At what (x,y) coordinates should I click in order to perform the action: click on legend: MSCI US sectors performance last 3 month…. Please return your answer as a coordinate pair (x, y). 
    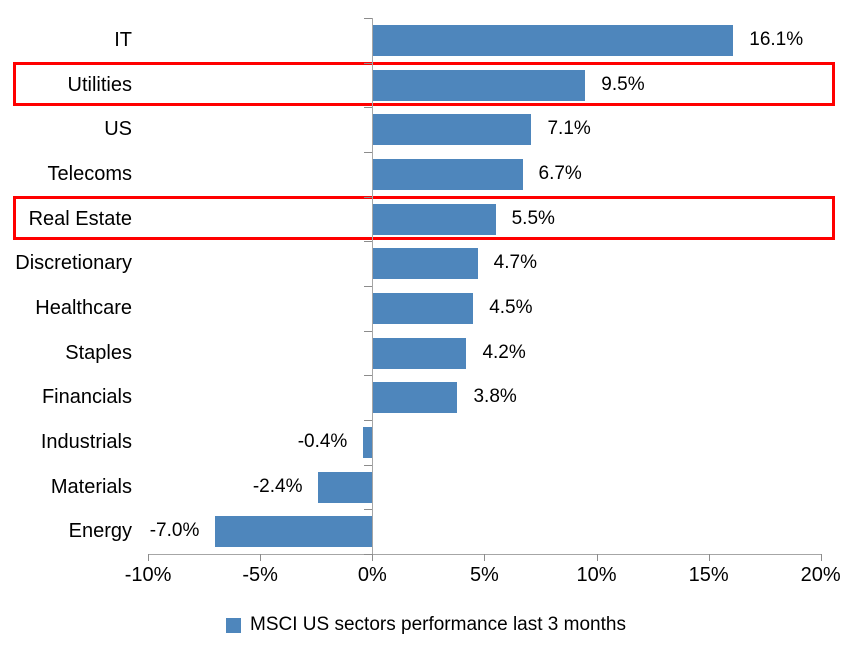
    Looking at the image, I should click on (426, 625).